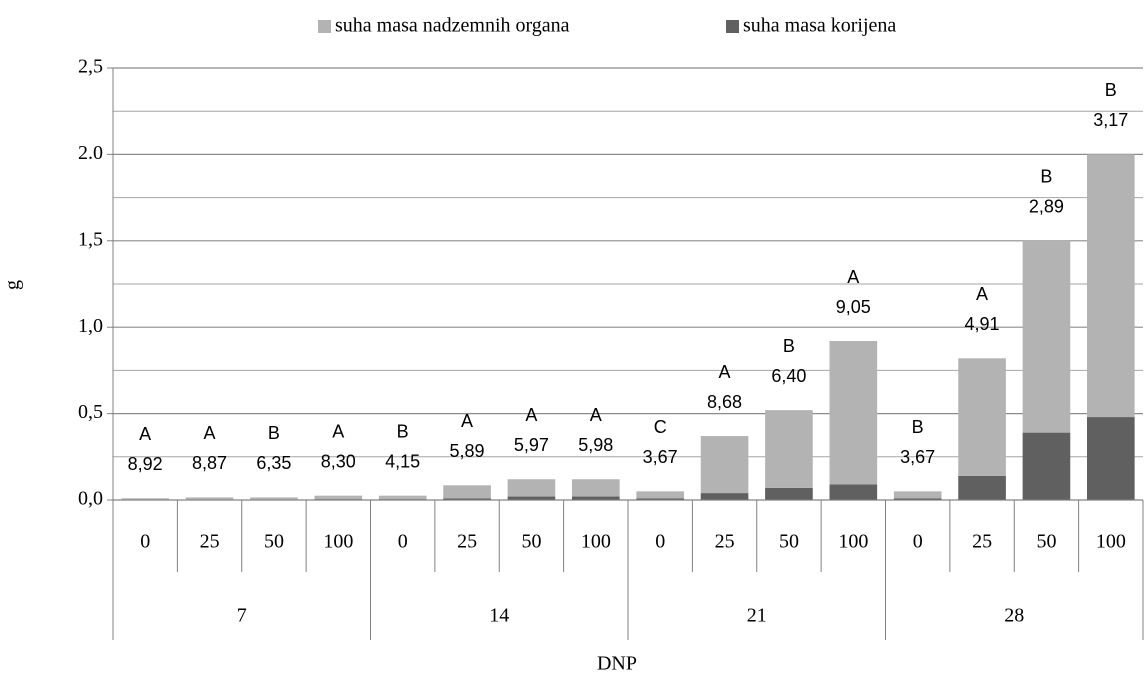 This screenshot has width=1144, height=680. I want to click on y-tick-label: 2,5, so click(90, 67).